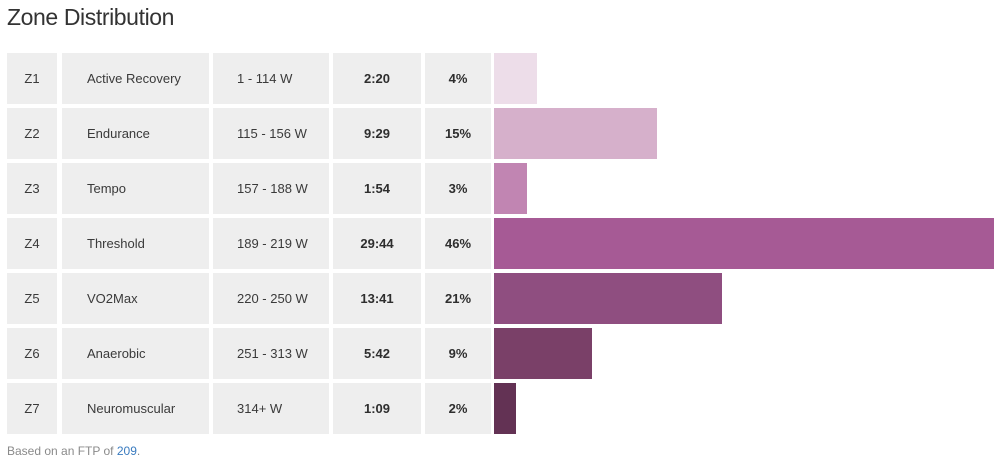 The width and height of the screenshot is (1008, 471). Describe the element at coordinates (126, 451) in the screenshot. I see `ftp-value-link: 209` at that location.